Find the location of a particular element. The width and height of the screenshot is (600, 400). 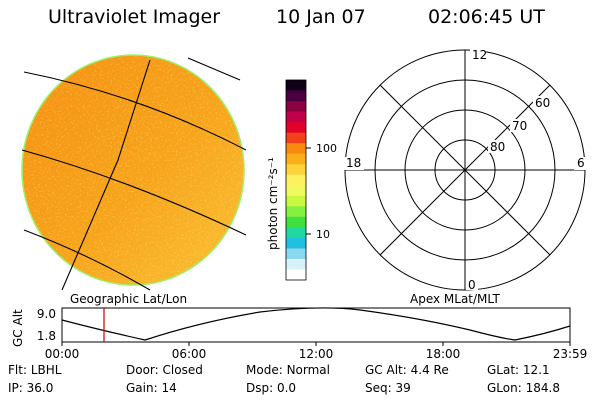

image-caption: Geographic Lat/Lon is located at coordinates (129, 299).